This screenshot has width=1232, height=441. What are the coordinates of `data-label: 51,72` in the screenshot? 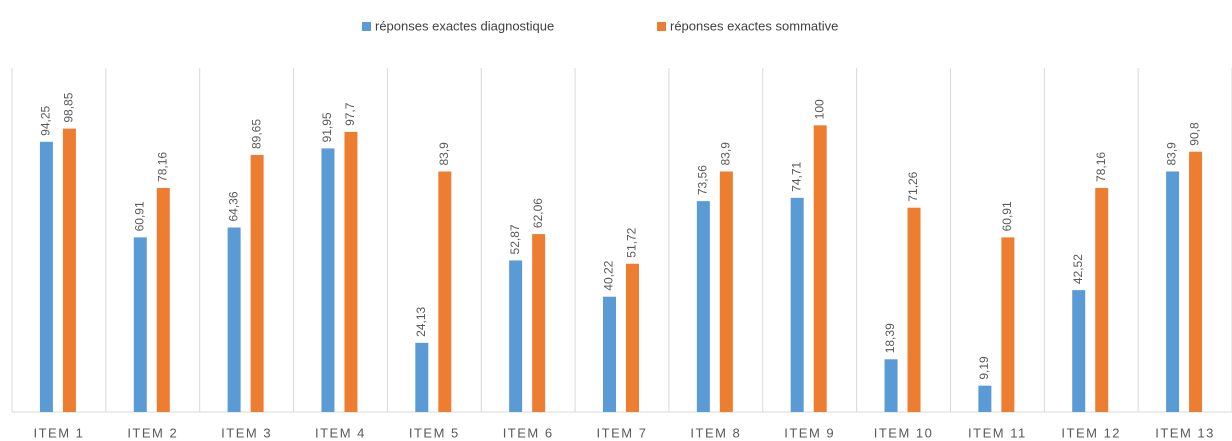 It's located at (632, 242).